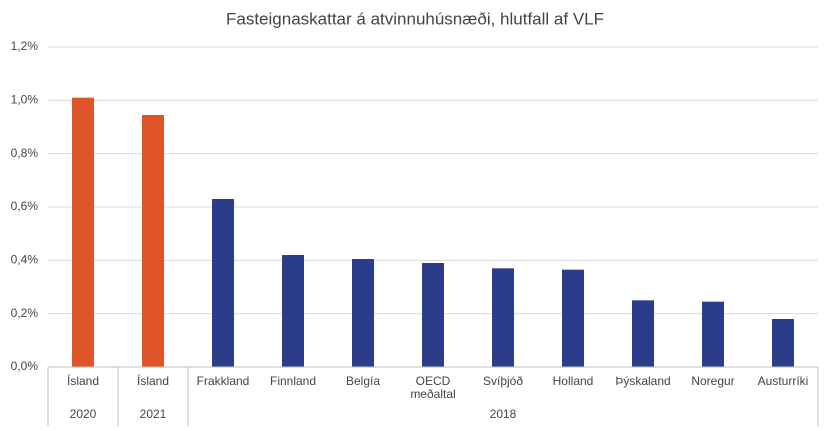 The height and width of the screenshot is (431, 831). What do you see at coordinates (25, 153) in the screenshot?
I see `y-tick-label: 0,8%` at bounding box center [25, 153].